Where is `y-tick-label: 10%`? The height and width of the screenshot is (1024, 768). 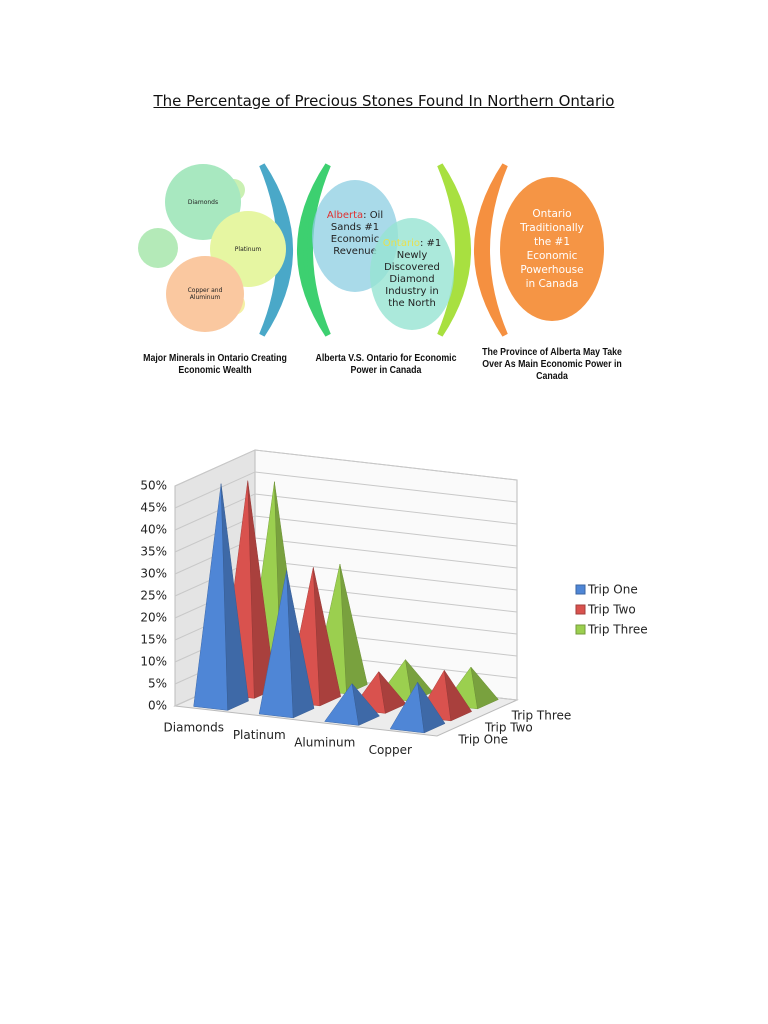
y-tick-label: 10% is located at coordinates (153, 662).